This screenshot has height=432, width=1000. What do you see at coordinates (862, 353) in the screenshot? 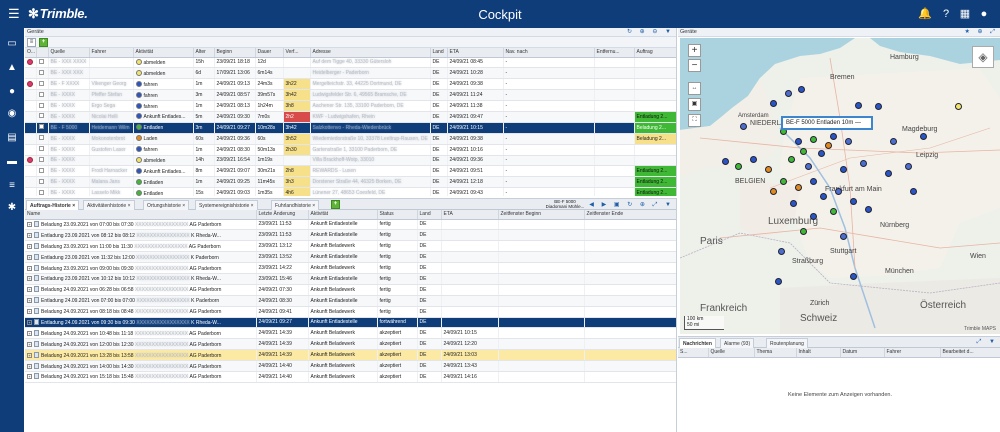
I see `column-header: Datum` at bounding box center [862, 353].